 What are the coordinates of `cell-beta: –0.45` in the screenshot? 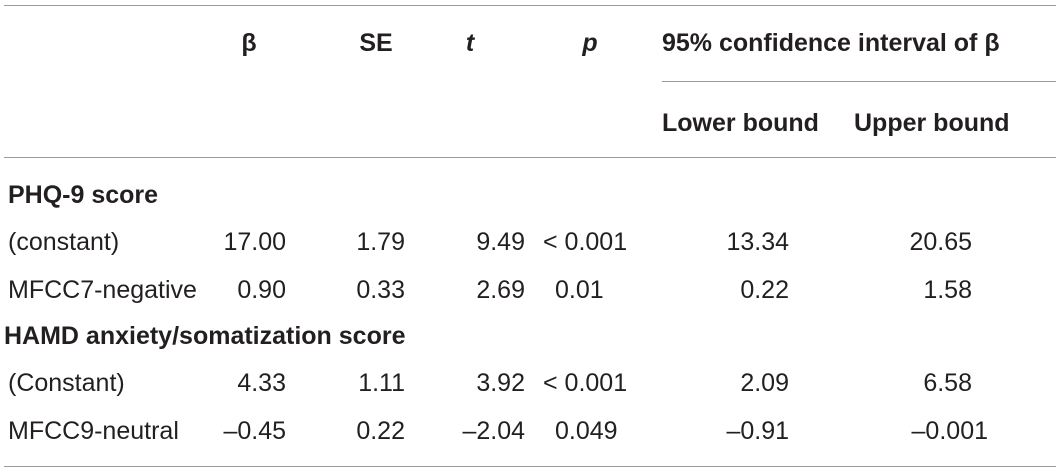 It's located at (254, 431).